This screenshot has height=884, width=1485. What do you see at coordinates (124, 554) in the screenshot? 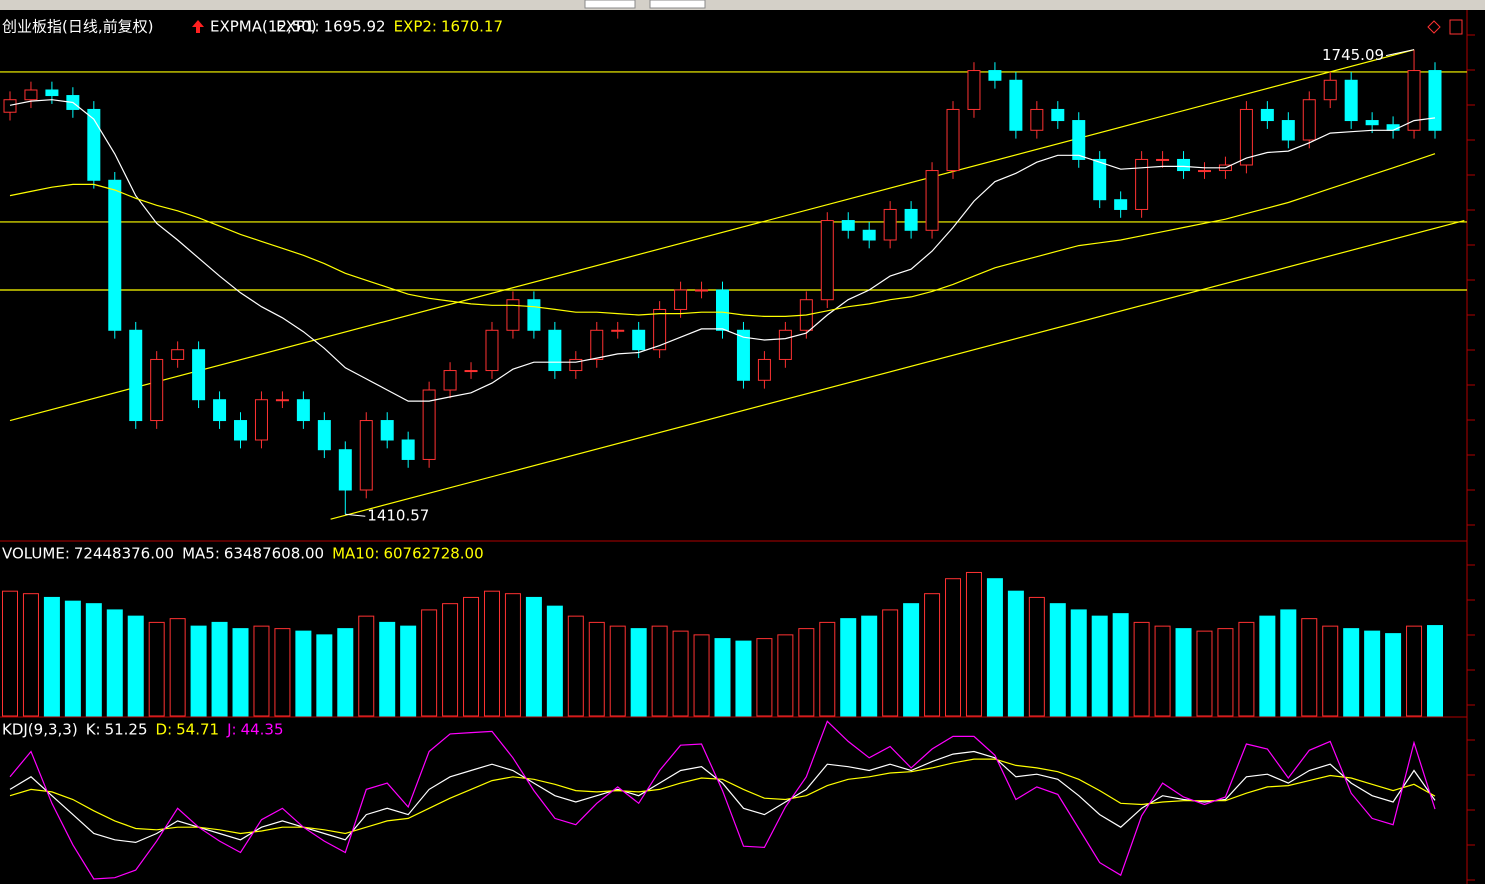
I see `legend-text: 72448376.00` at bounding box center [124, 554].